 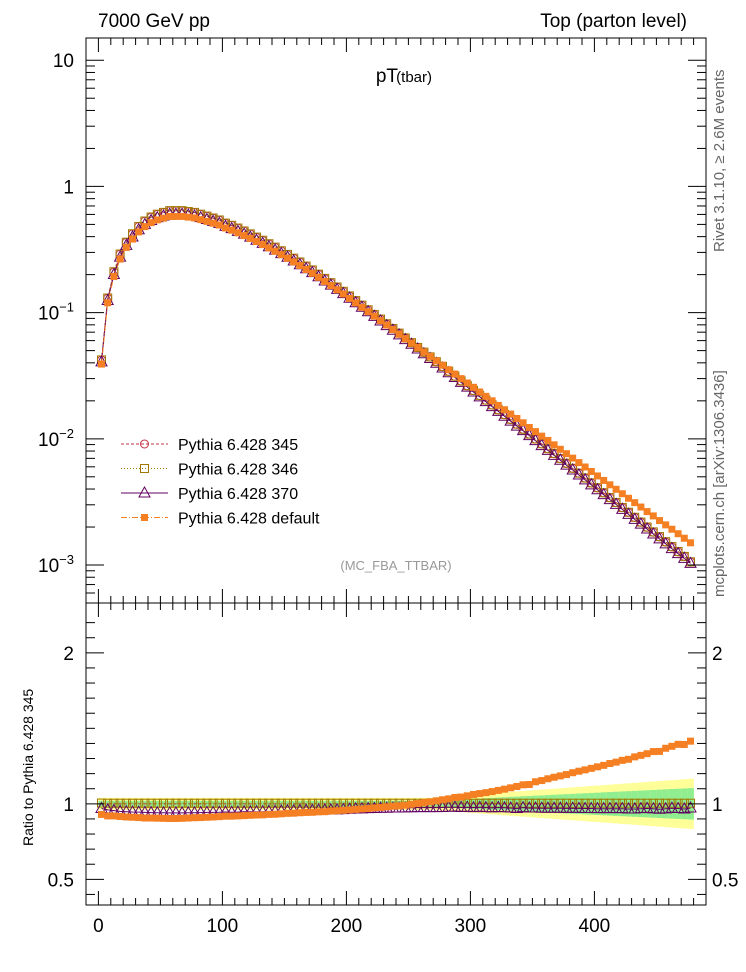 What do you see at coordinates (347, 926) in the screenshot?
I see `x-tick-label: 200` at bounding box center [347, 926].